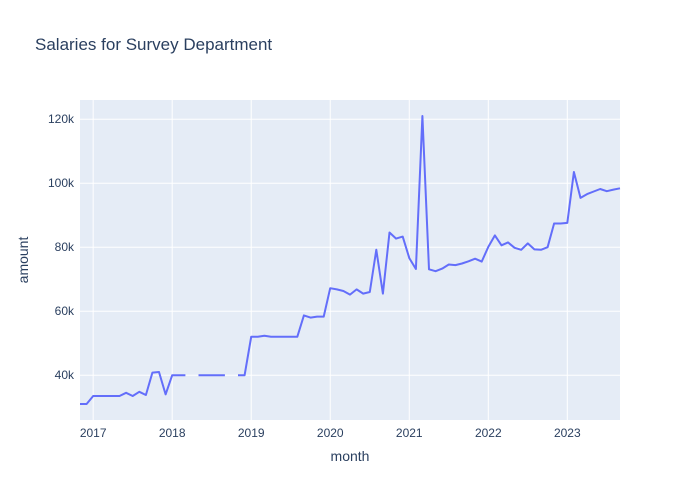  What do you see at coordinates (65, 375) in the screenshot?
I see `y-tick-label: 40k` at bounding box center [65, 375].